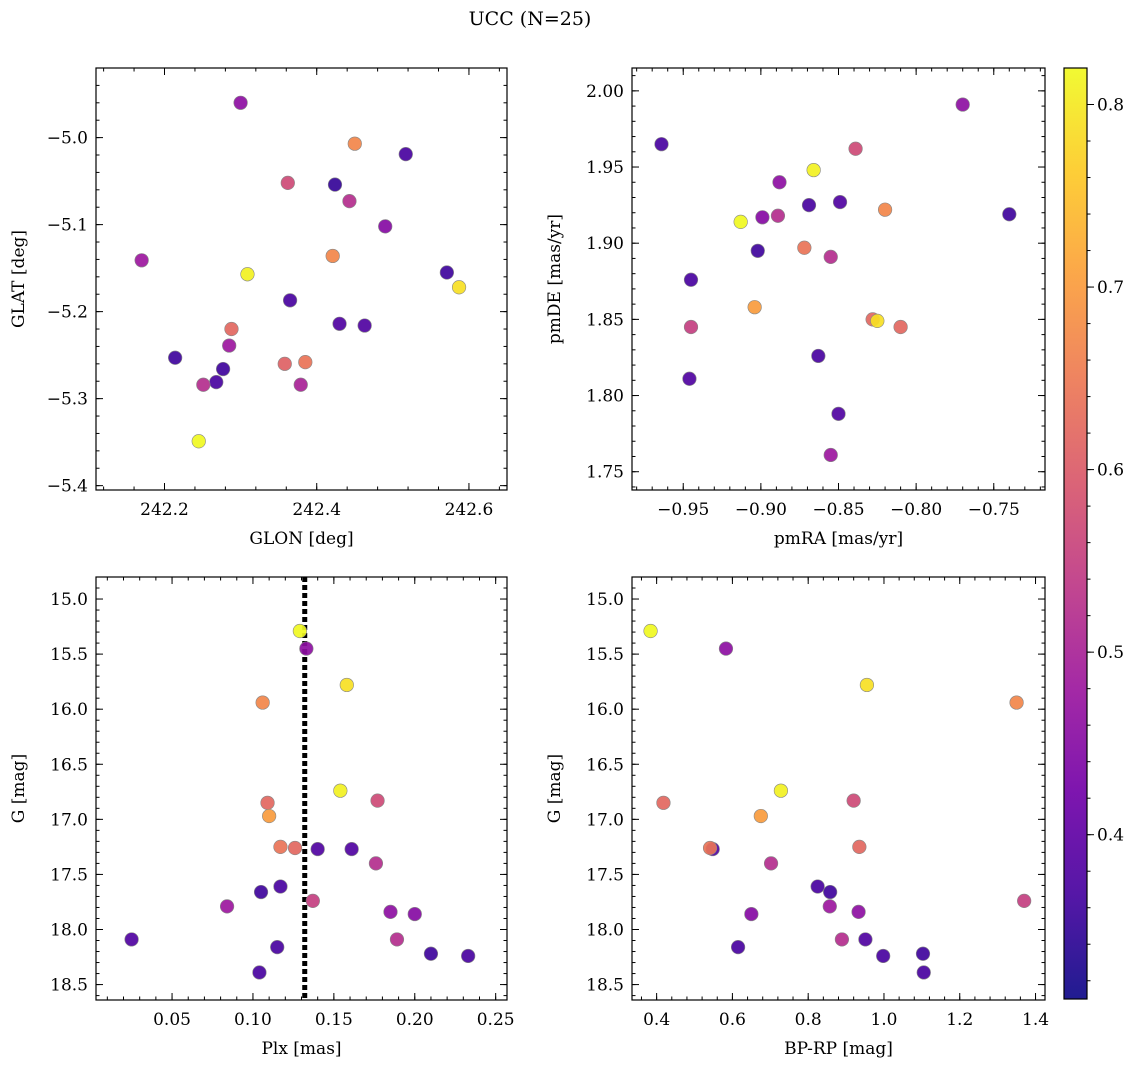 This screenshot has height=1067, width=1136. Describe the element at coordinates (1110, 106) in the screenshot. I see `colorbar-tick-label: 0.8` at that location.